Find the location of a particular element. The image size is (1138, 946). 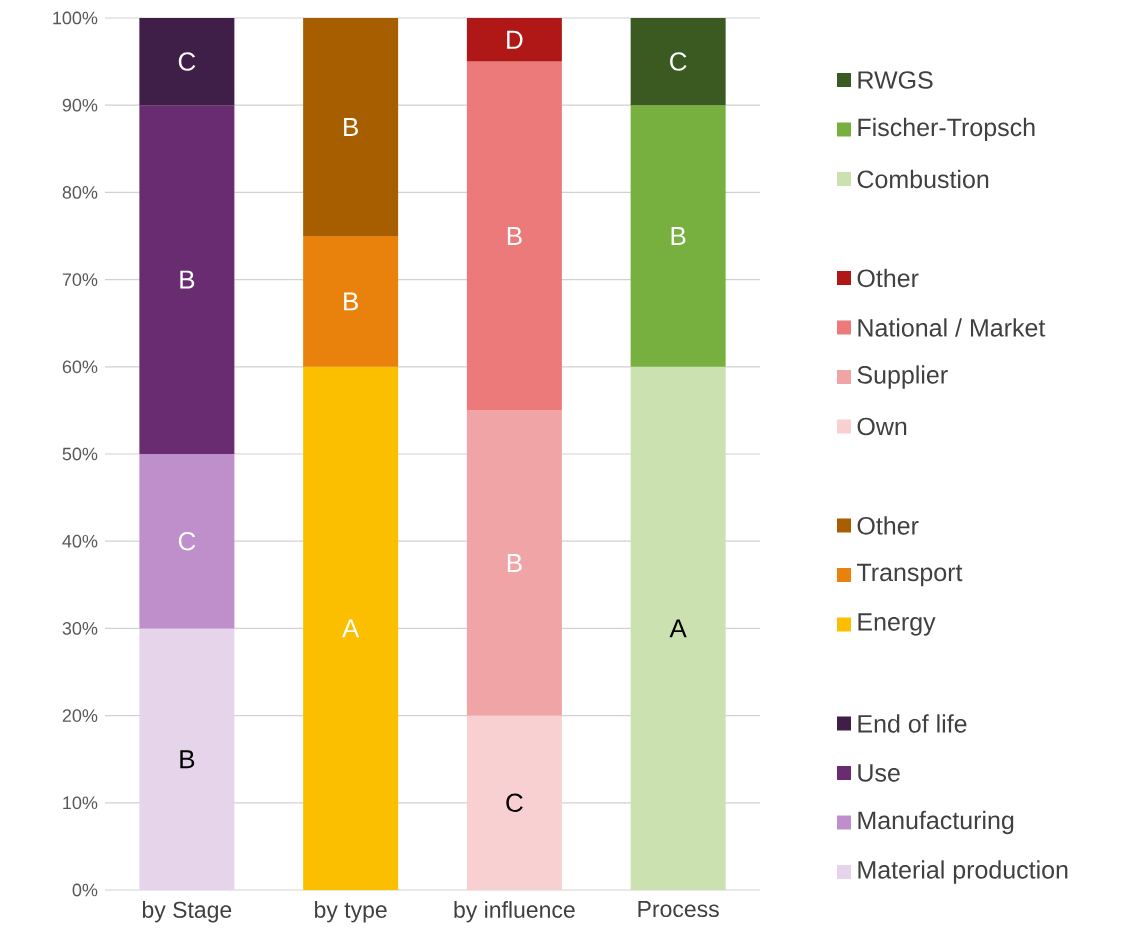

legend-label: Use is located at coordinates (879, 773).